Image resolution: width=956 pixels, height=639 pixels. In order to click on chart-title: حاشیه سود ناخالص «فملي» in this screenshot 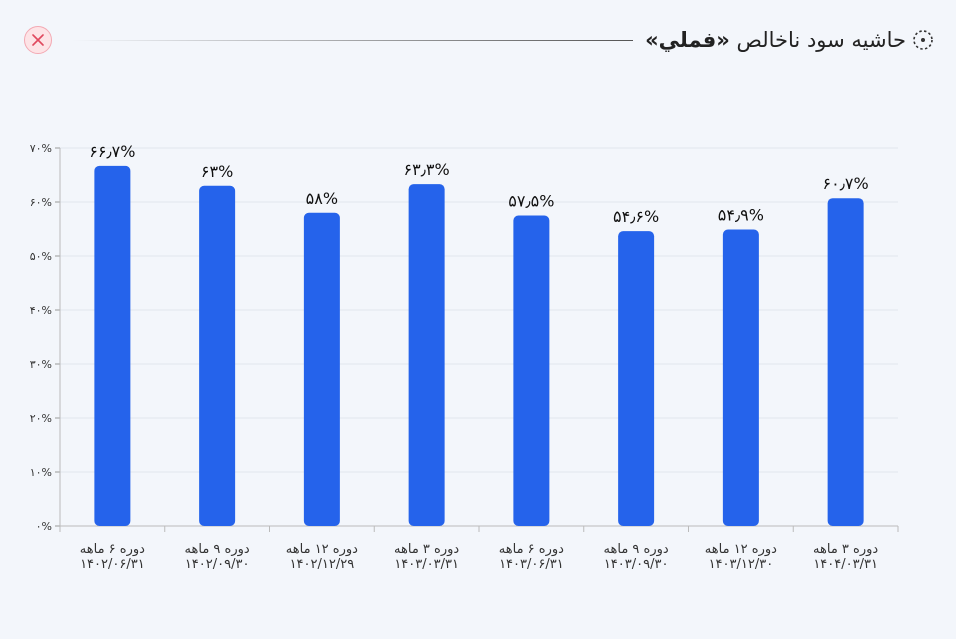, I will do `click(789, 40)`.